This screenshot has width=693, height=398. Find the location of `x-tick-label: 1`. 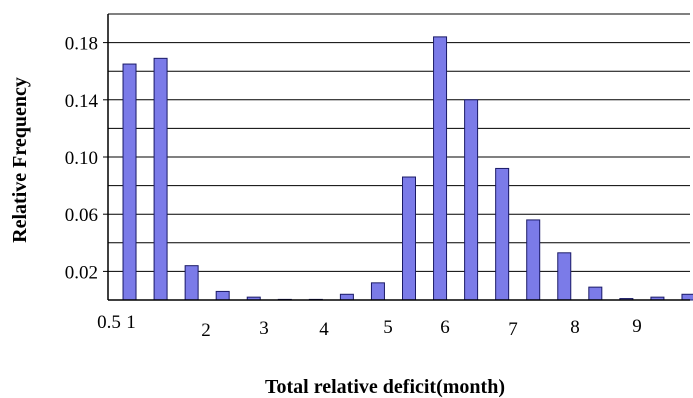

x-tick-label: 1 is located at coordinates (131, 322).